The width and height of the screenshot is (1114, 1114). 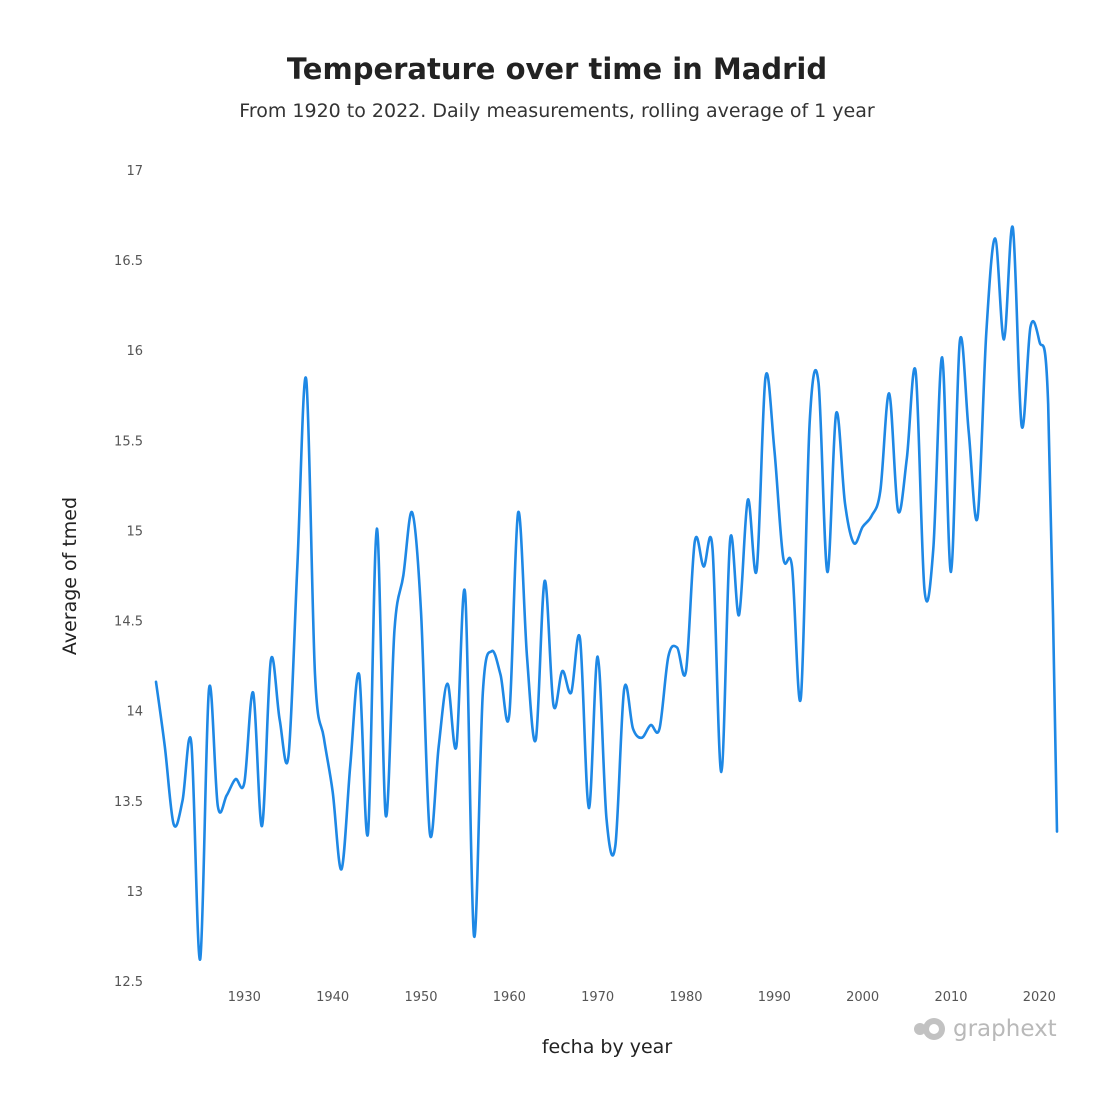 I want to click on graphext-watermark: graphext, so click(x=984, y=1029).